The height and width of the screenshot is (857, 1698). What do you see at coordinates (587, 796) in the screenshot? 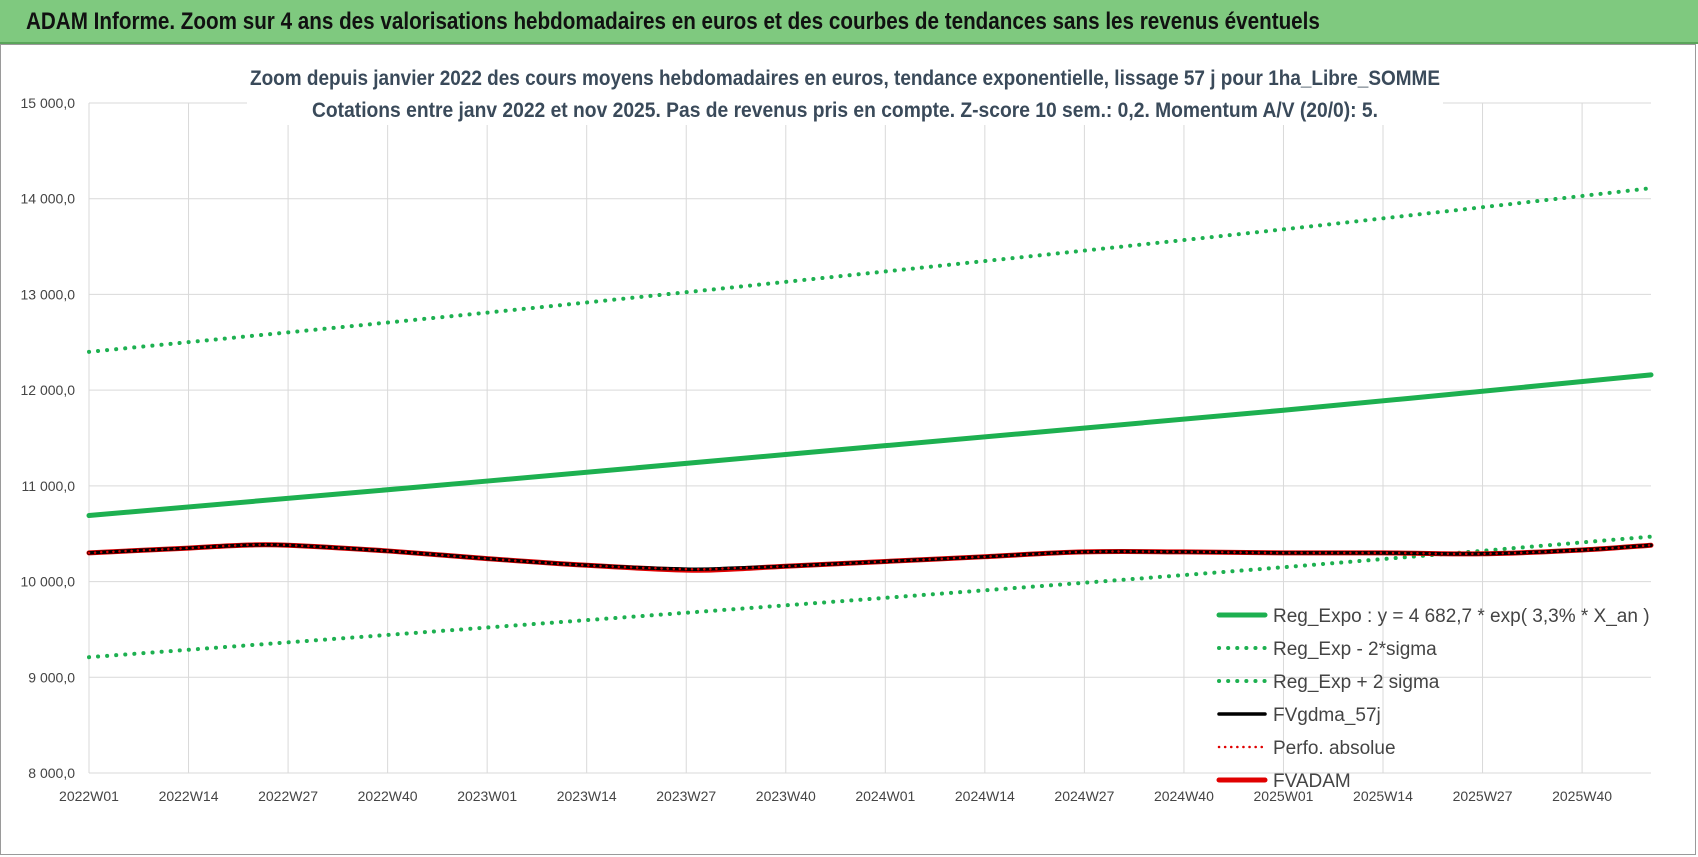
I see `x-tick-label: 2023W14` at bounding box center [587, 796].